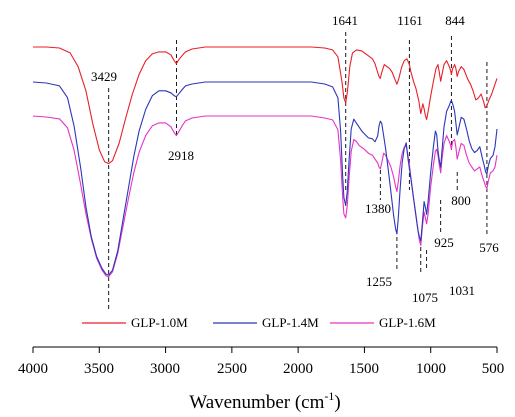 This screenshot has height=417, width=515. Describe the element at coordinates (290, 322) in the screenshot. I see `legend-label-glp-1-4m: GLP-1.4M` at that location.